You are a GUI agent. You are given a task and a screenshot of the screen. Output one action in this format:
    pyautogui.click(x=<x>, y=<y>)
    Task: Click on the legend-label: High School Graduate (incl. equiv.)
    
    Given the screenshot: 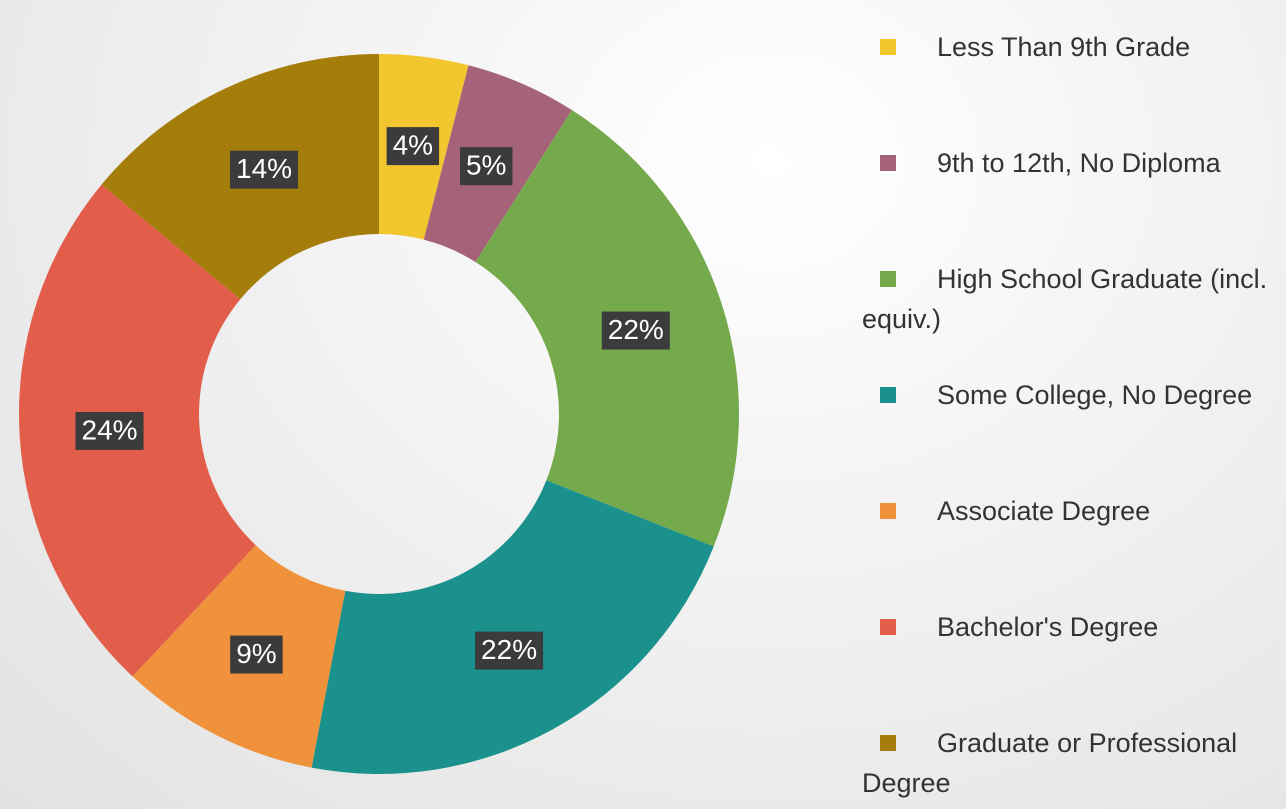 What is the action you would take?
    pyautogui.click(x=1065, y=299)
    